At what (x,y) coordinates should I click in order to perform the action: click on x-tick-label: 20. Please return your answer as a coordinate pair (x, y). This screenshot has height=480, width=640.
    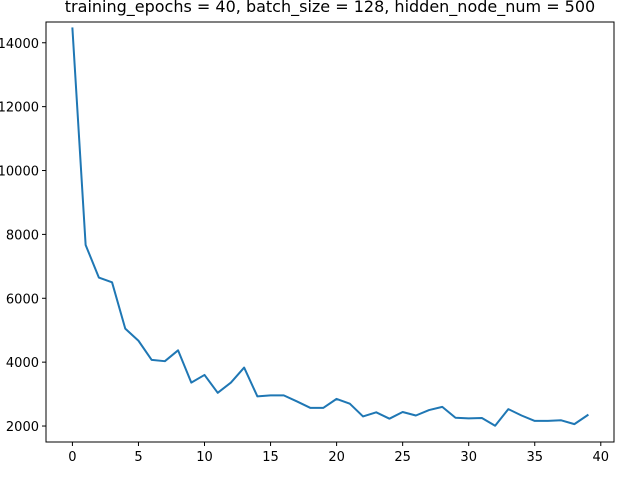
    Looking at the image, I should click on (336, 457).